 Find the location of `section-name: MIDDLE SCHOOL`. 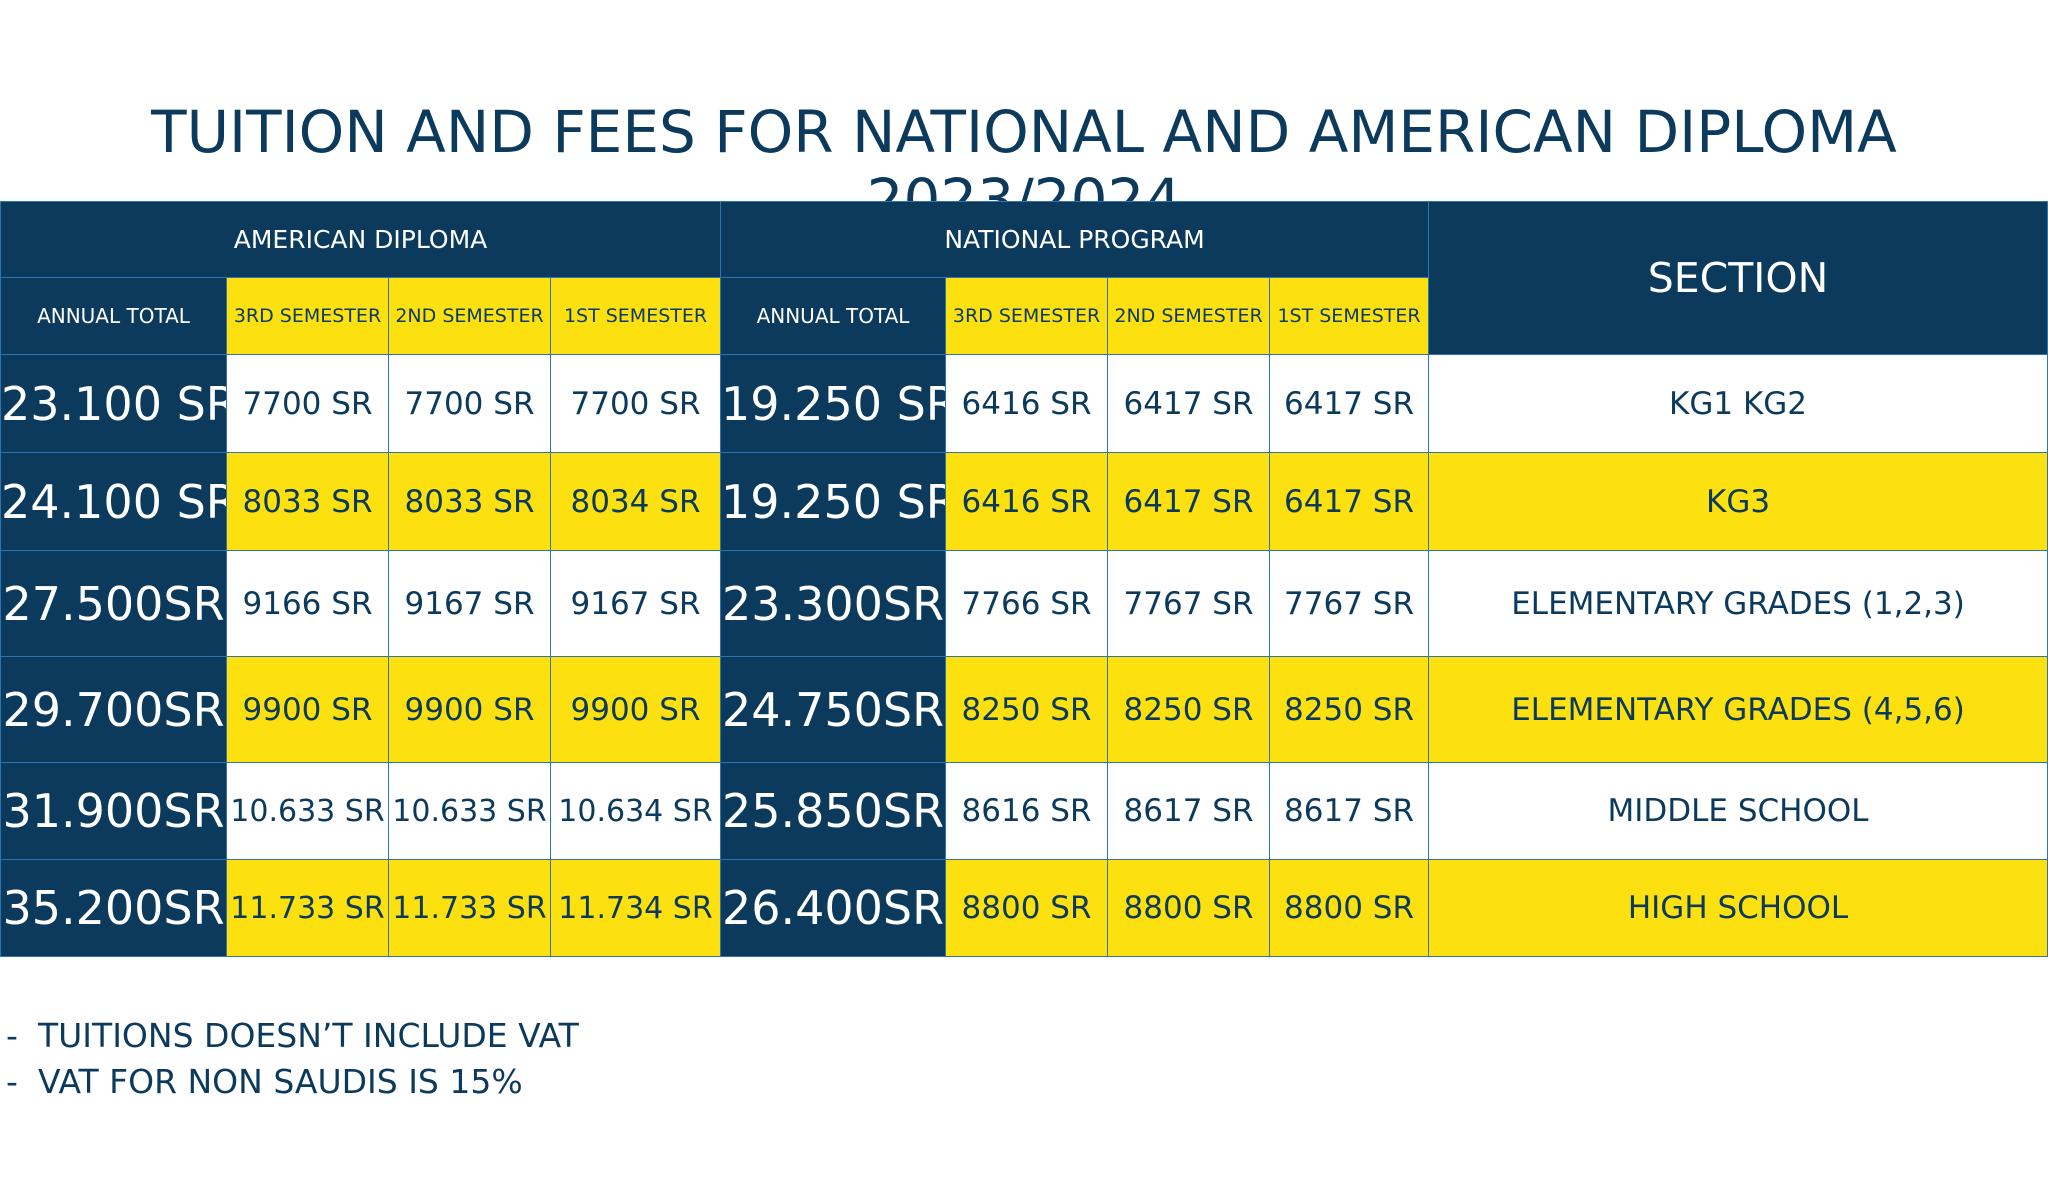

section-name: MIDDLE SCHOOL is located at coordinates (1738, 811).